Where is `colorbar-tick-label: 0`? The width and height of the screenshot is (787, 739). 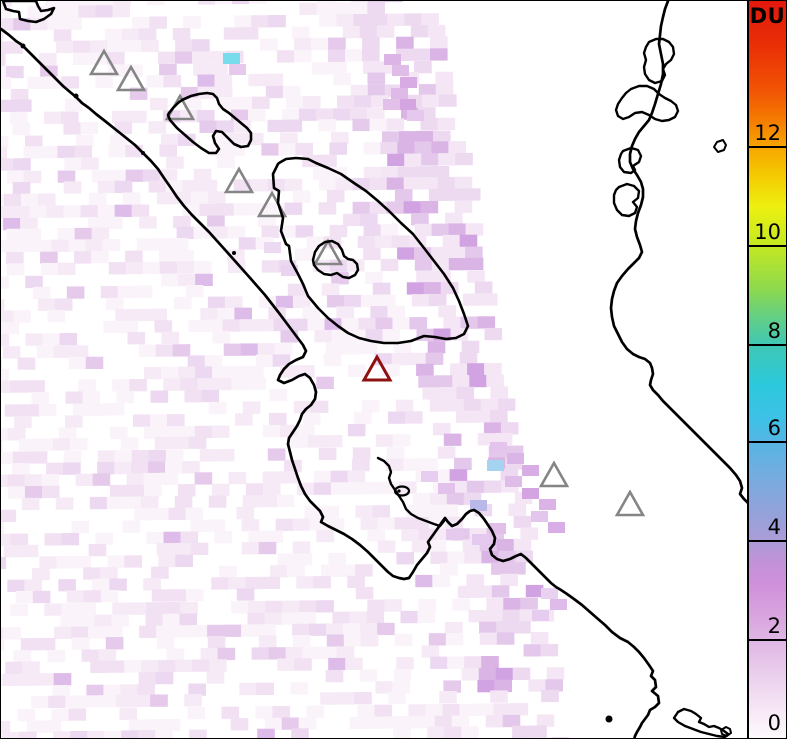 colorbar-tick-label: 0 is located at coordinates (774, 723).